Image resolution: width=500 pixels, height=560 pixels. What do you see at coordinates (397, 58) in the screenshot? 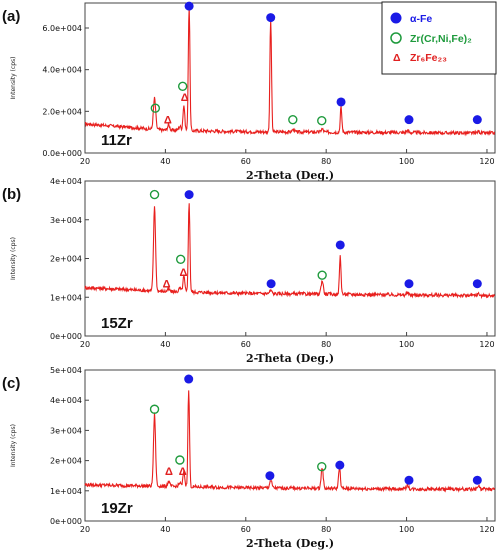
I see `legend-zr6fe23-marker: Δ` at bounding box center [397, 58].